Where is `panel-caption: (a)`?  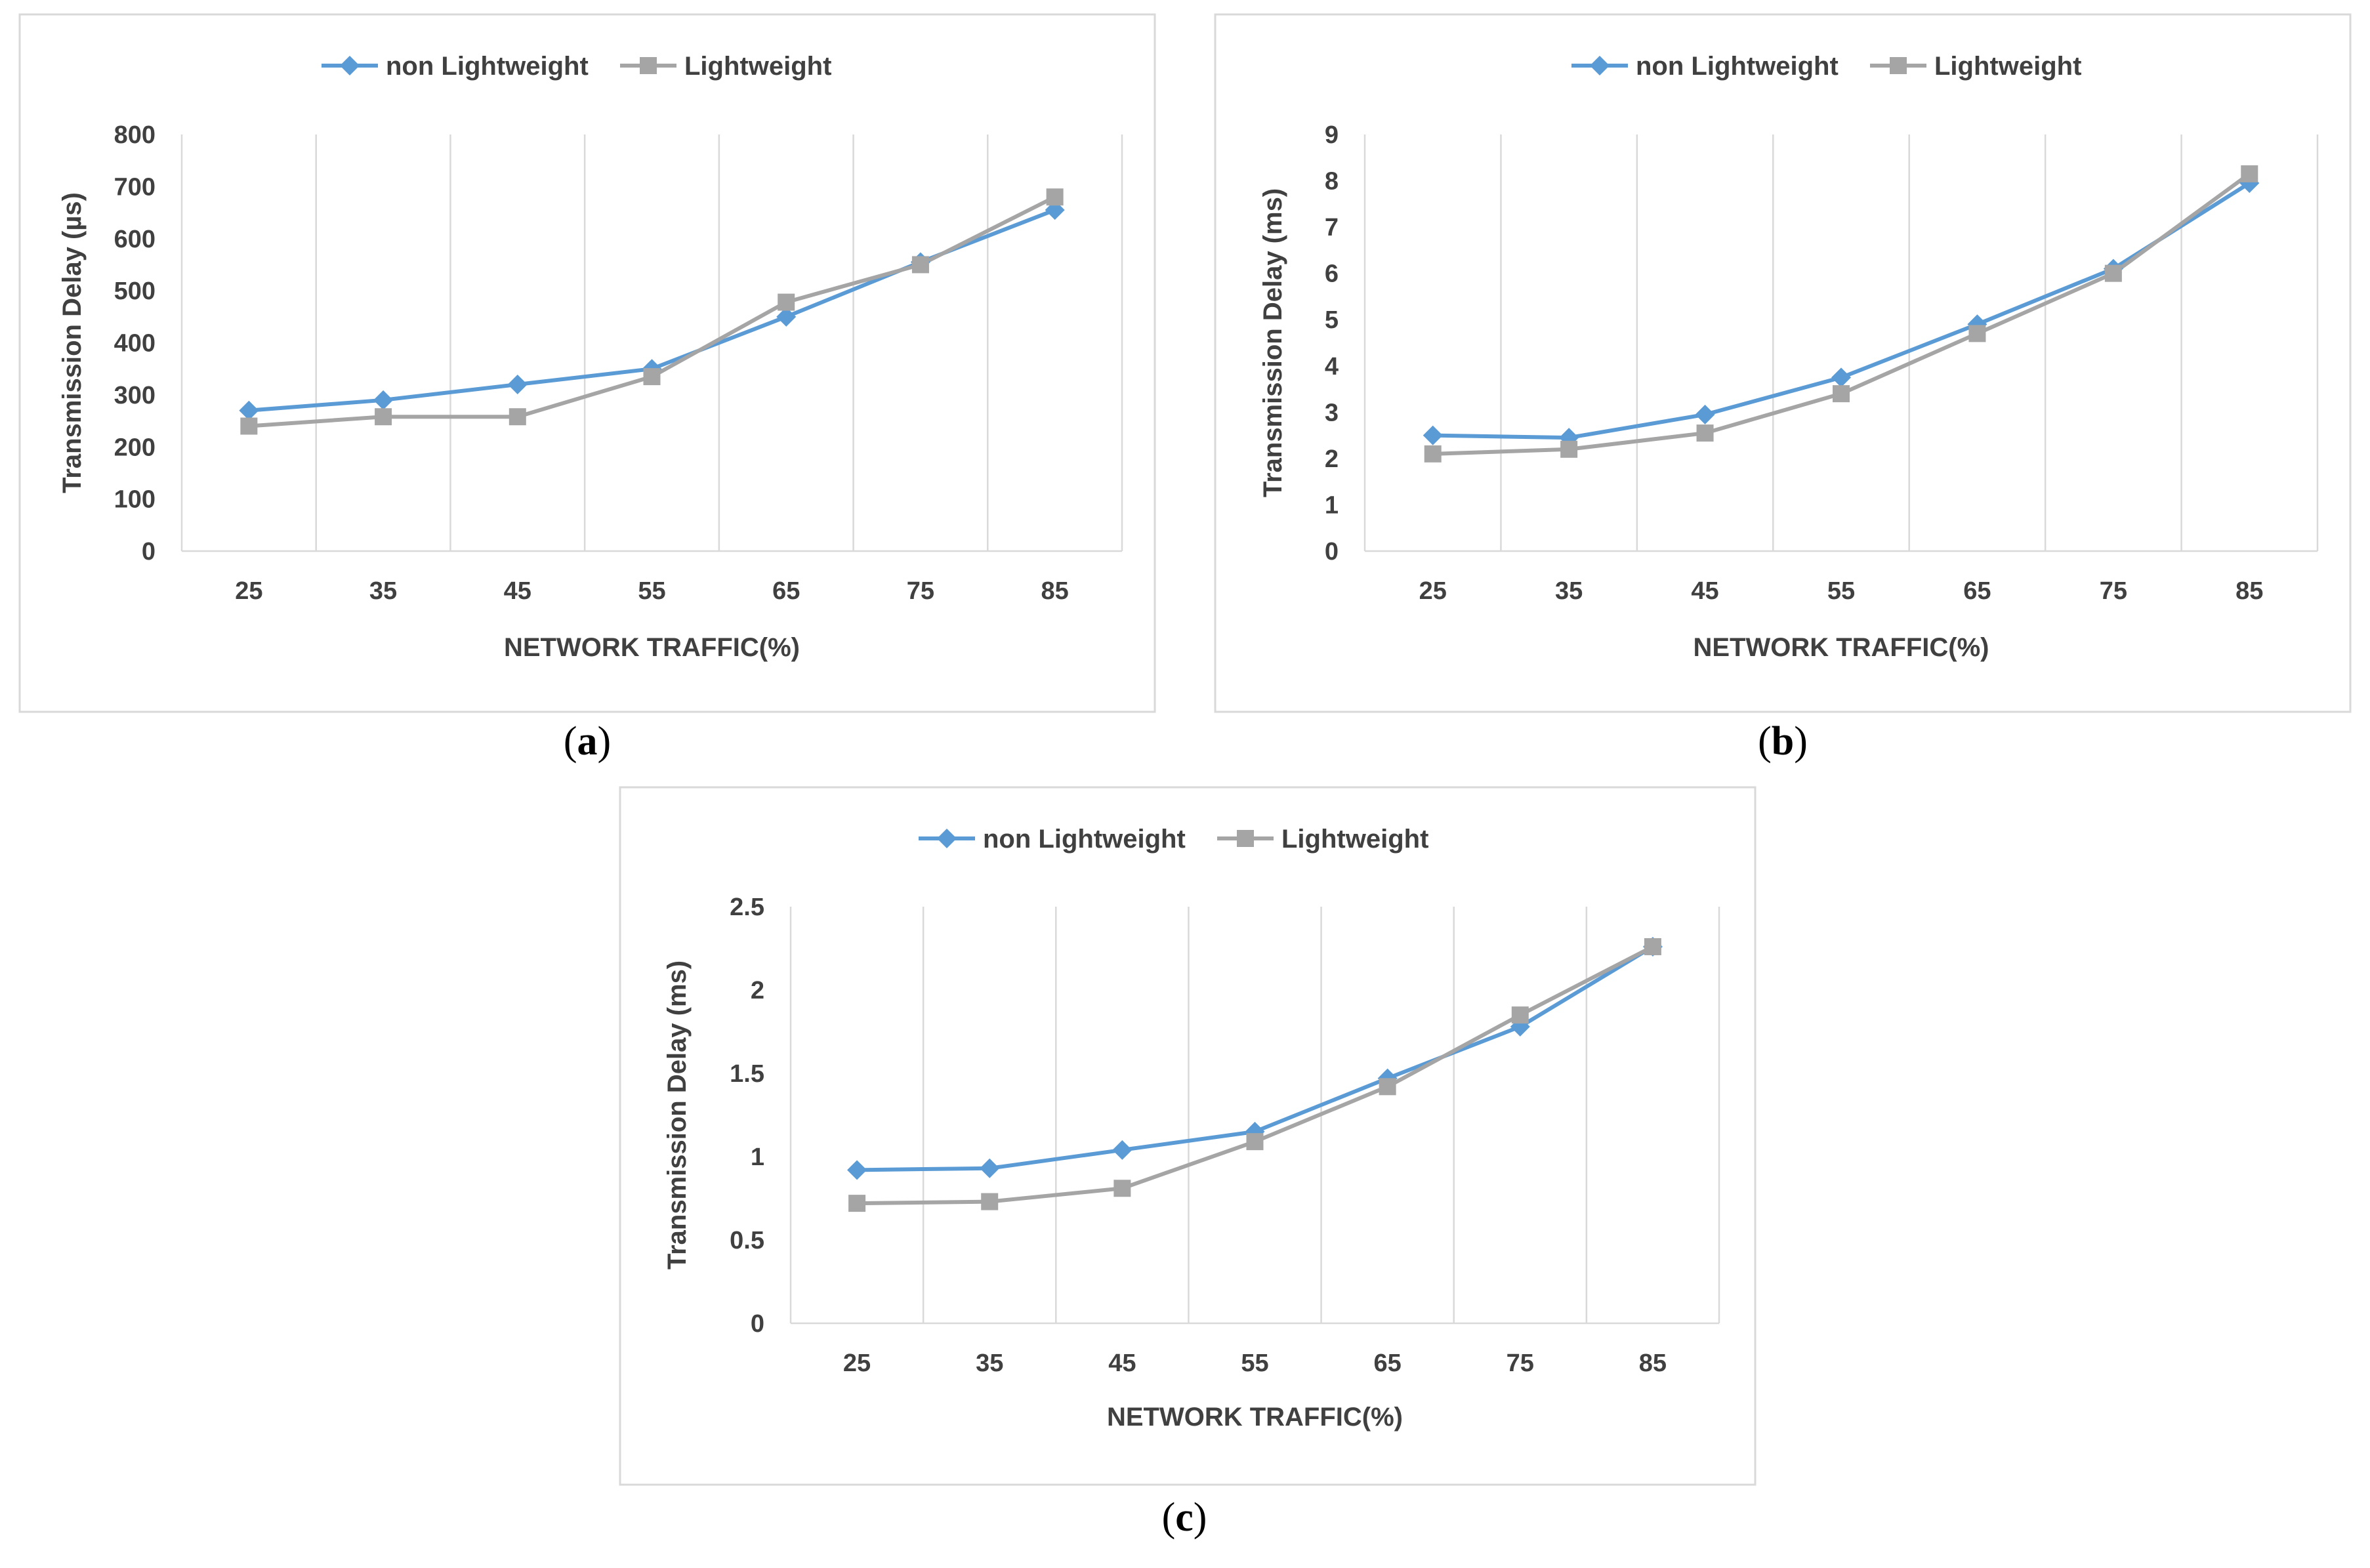 panel-caption: (a) is located at coordinates (587, 741).